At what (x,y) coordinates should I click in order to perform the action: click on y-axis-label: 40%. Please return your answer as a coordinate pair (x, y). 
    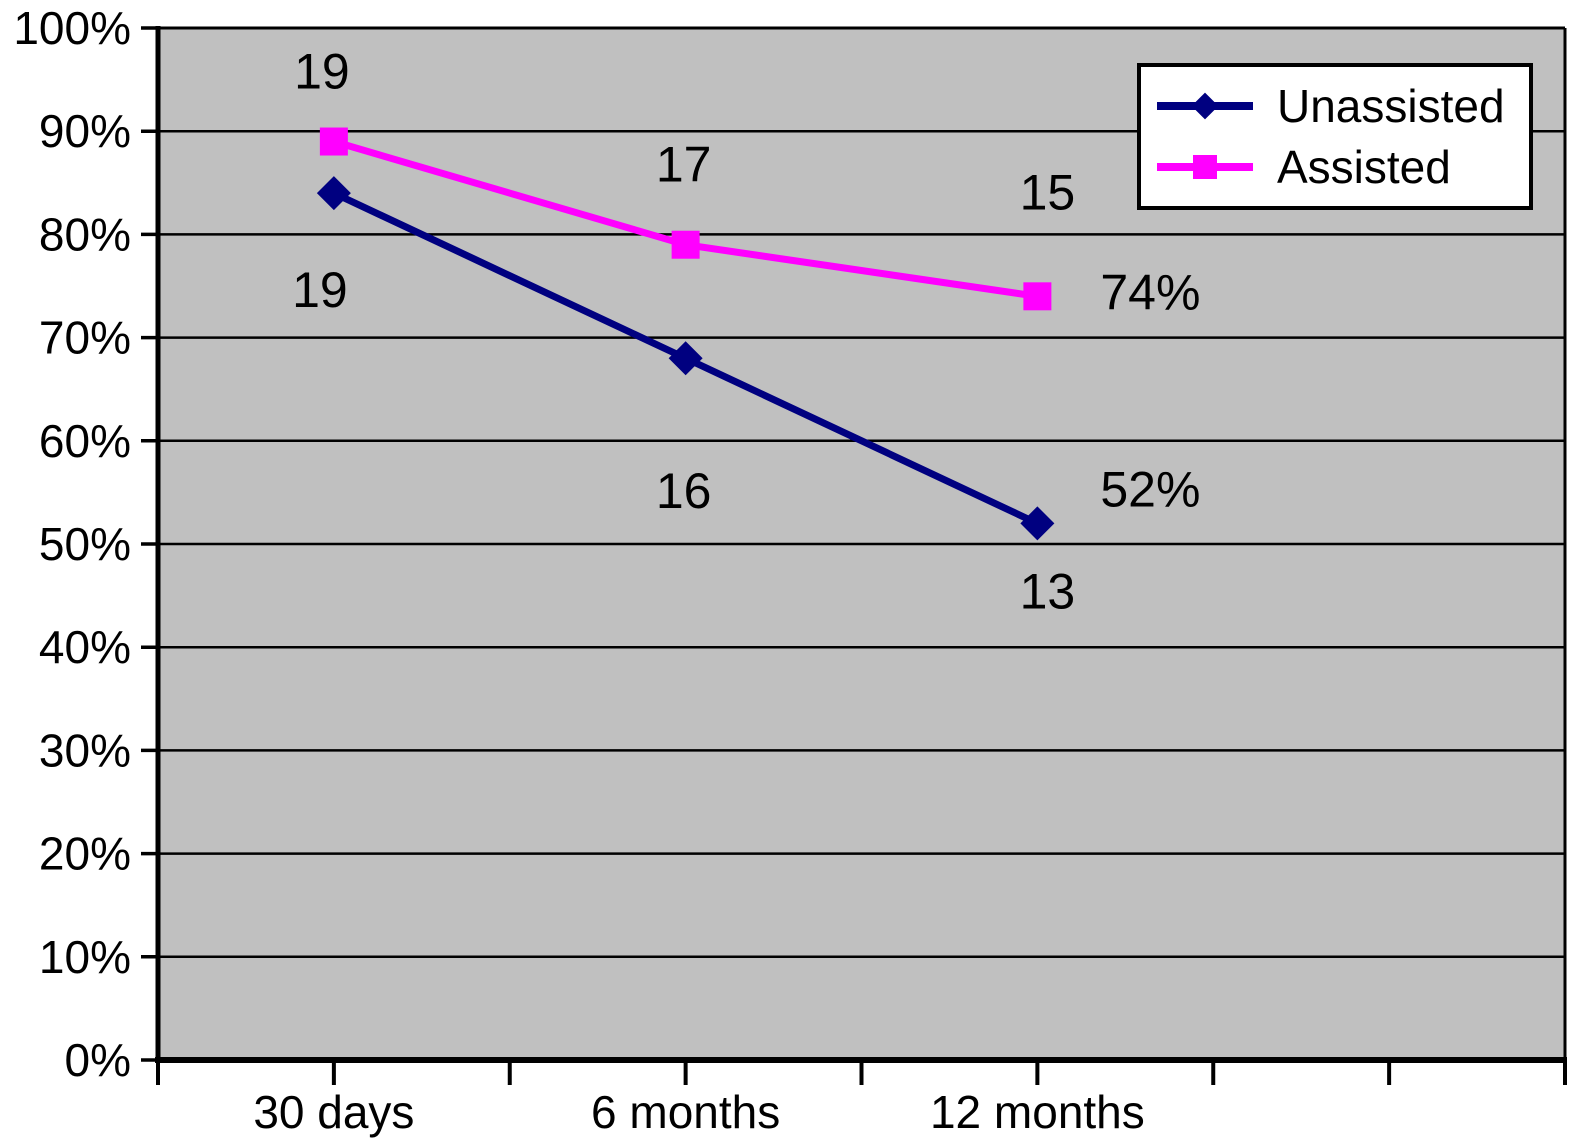
    Looking at the image, I should click on (85, 647).